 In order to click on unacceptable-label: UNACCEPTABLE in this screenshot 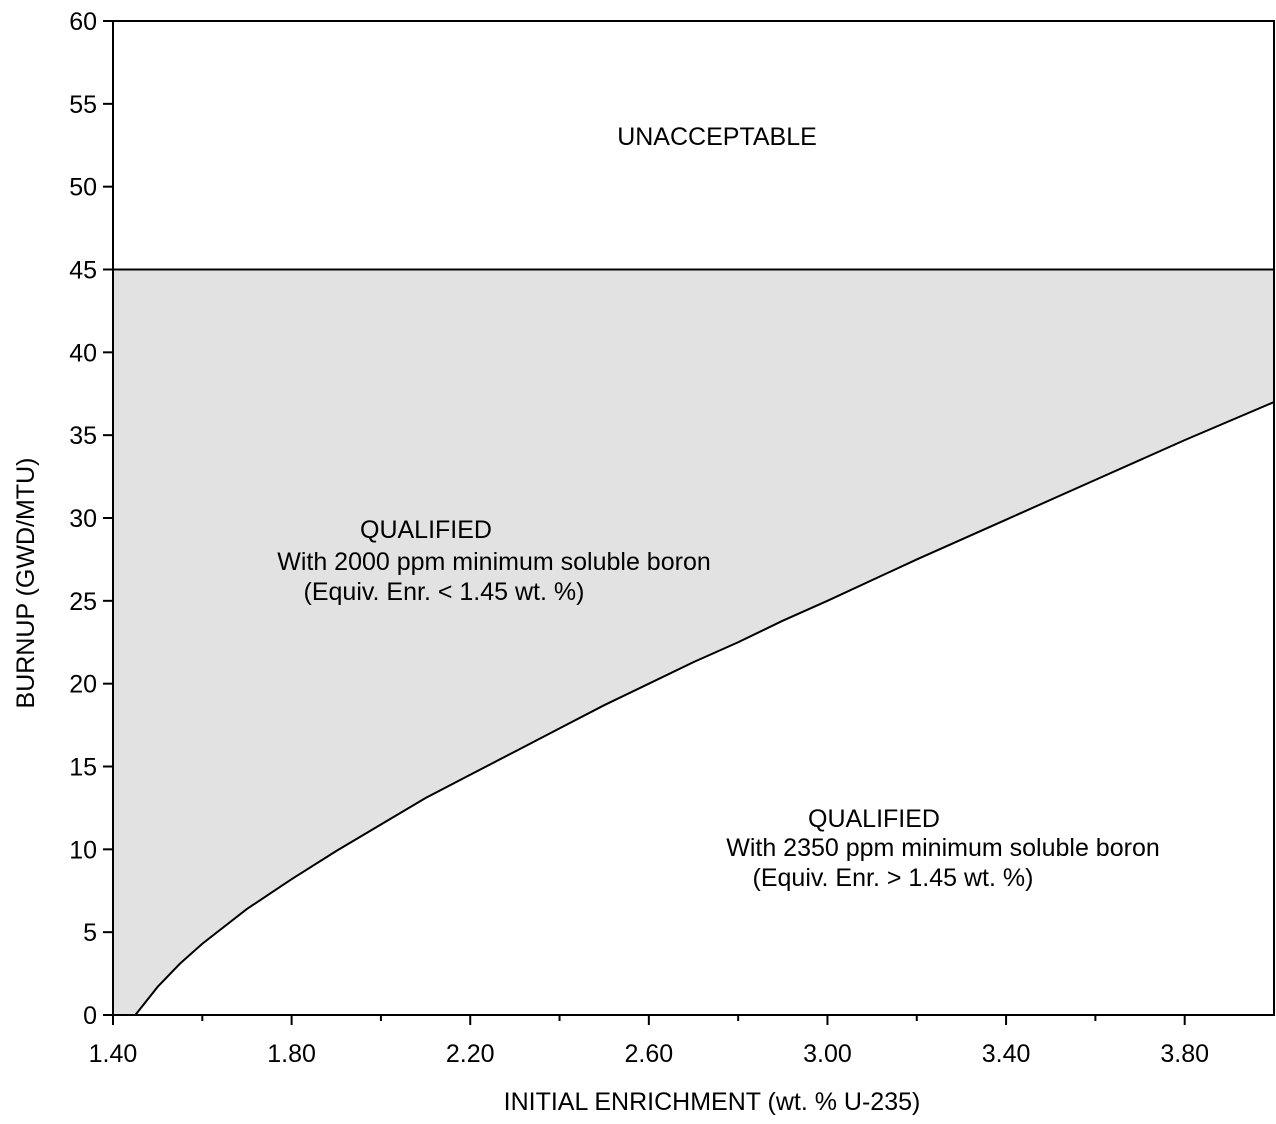, I will do `click(717, 137)`.